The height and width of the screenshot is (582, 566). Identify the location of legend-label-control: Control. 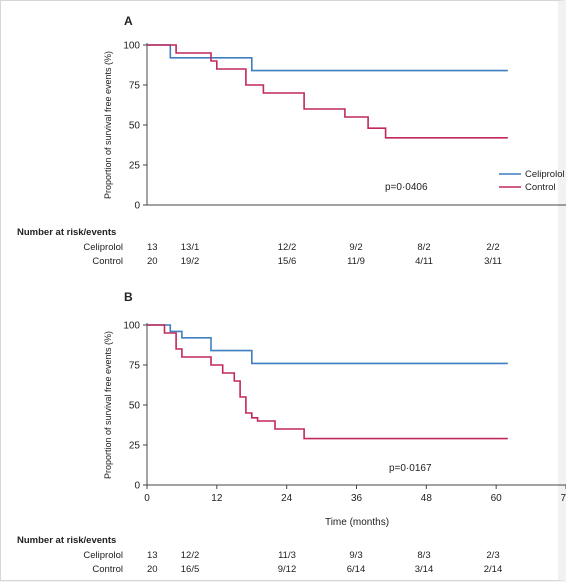
(540, 187).